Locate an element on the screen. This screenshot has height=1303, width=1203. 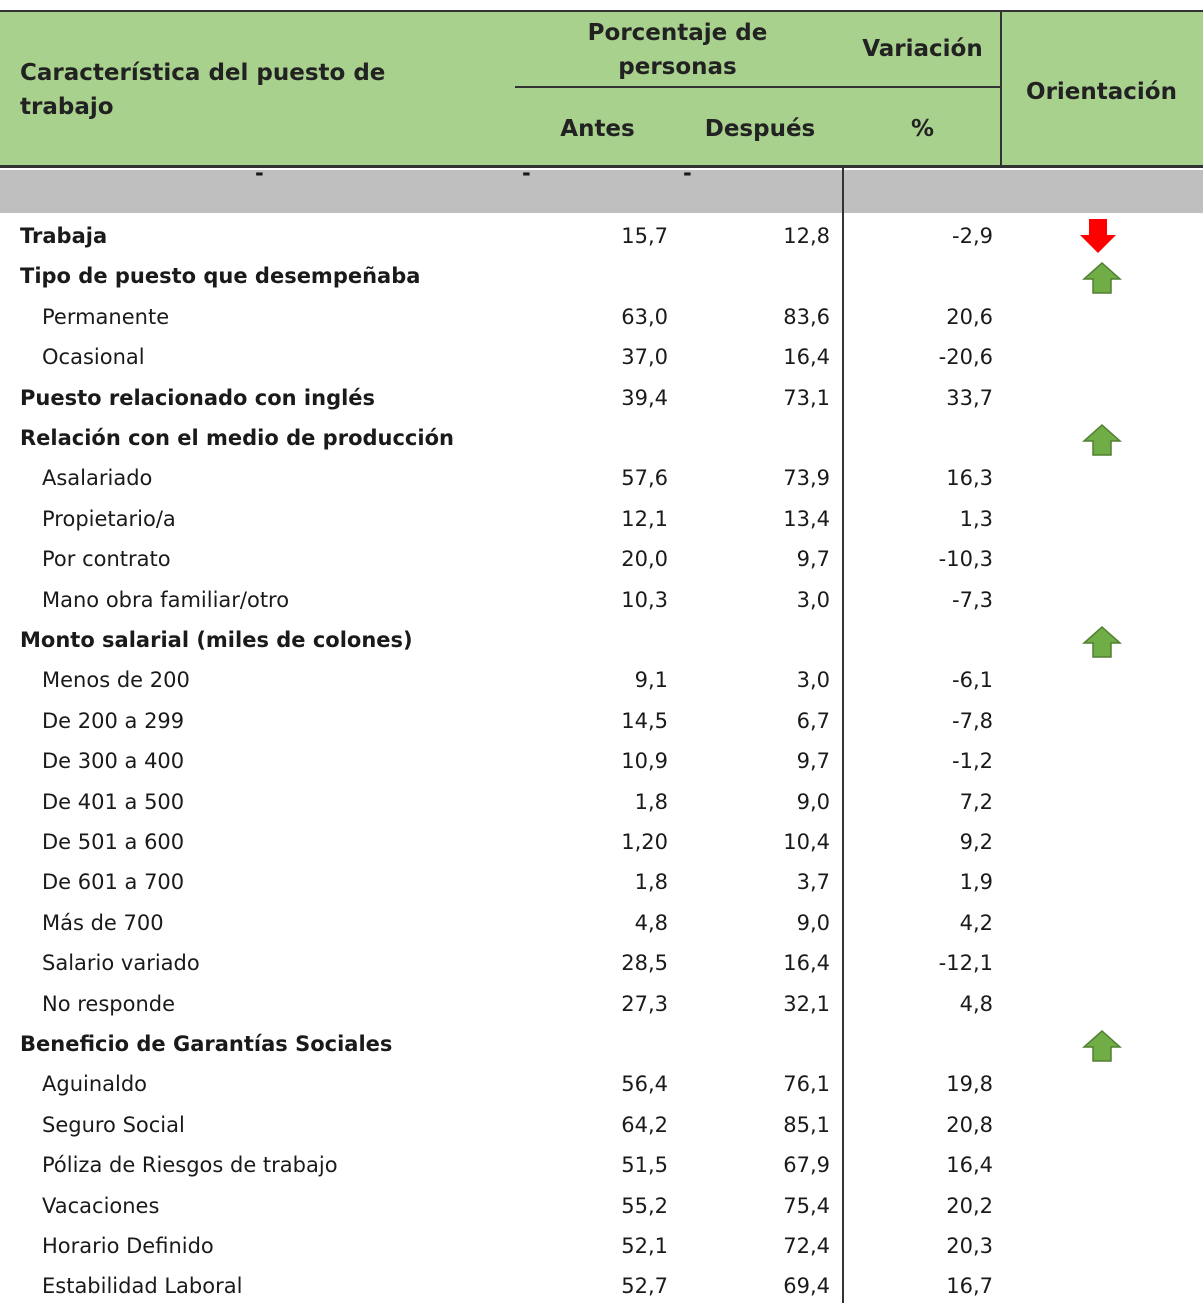
section-label: Relación con el medio de producción is located at coordinates (237, 438).